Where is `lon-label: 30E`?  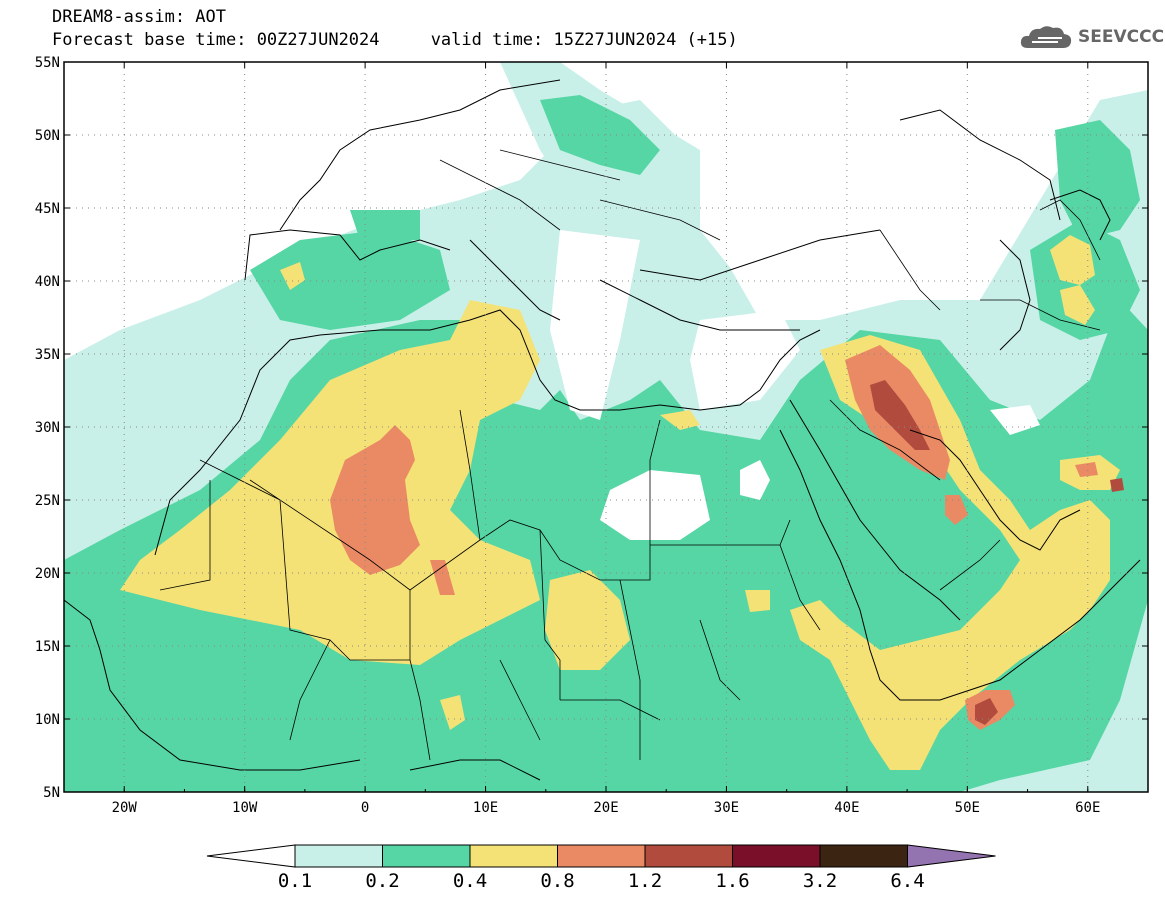 lon-label: 30E is located at coordinates (726, 808).